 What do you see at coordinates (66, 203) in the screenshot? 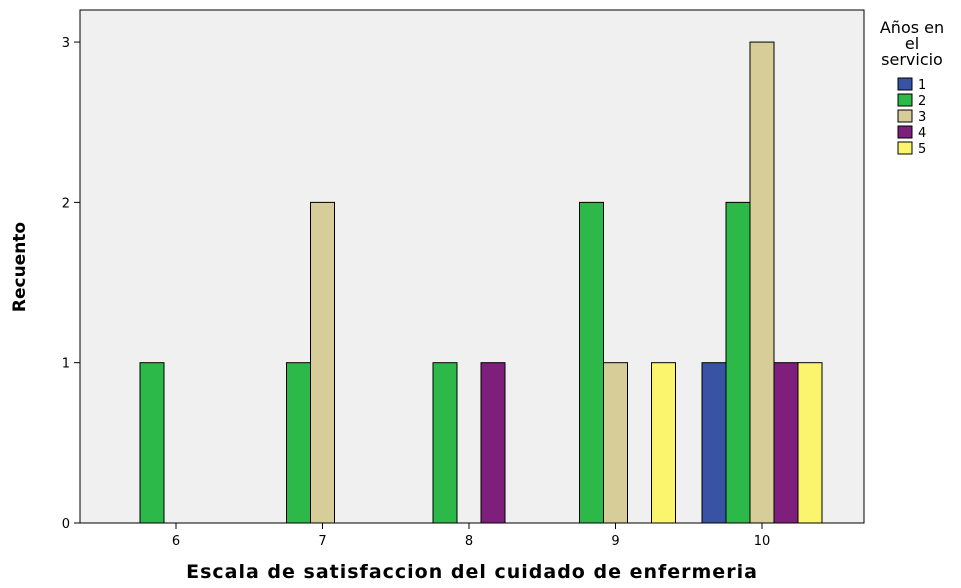
I see `y-tick-label-2: 2` at bounding box center [66, 203].